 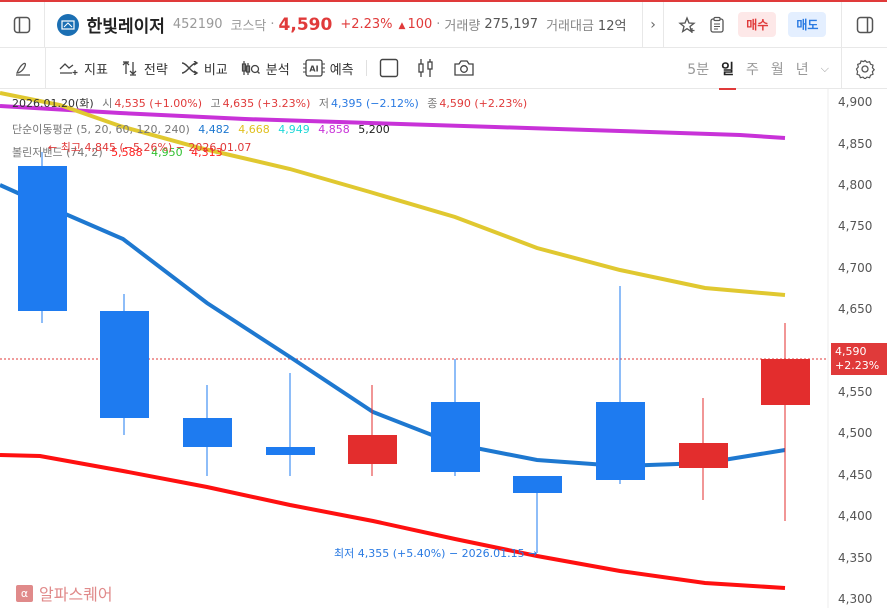 What do you see at coordinates (144, 68) in the screenshot?
I see `strategy-button: 전략` at bounding box center [144, 68].